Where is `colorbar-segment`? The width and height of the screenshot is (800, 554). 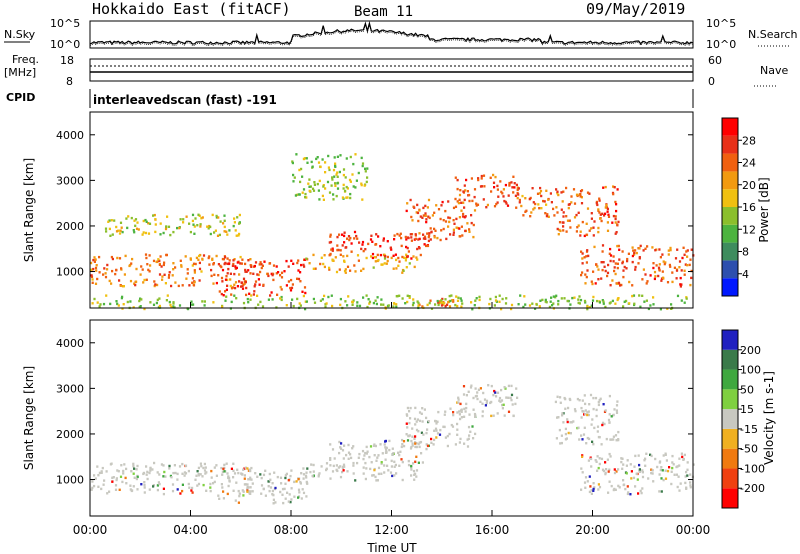
colorbar-segment is located at coordinates (730, 359).